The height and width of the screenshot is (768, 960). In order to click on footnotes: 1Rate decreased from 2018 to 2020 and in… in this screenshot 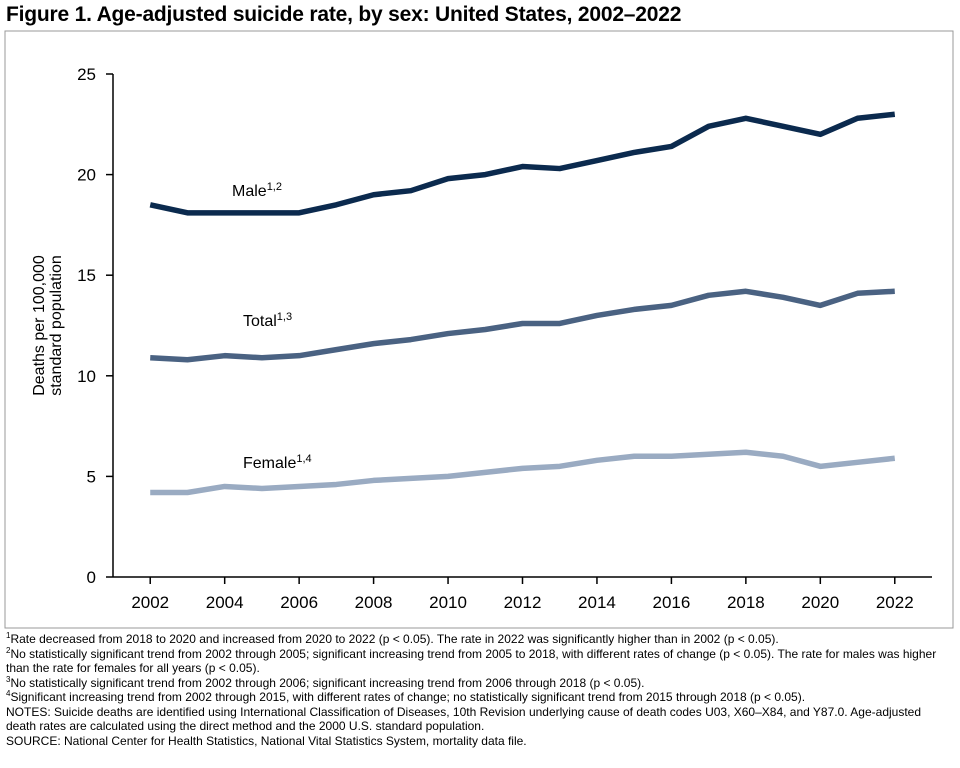, I will do `click(480, 690)`.